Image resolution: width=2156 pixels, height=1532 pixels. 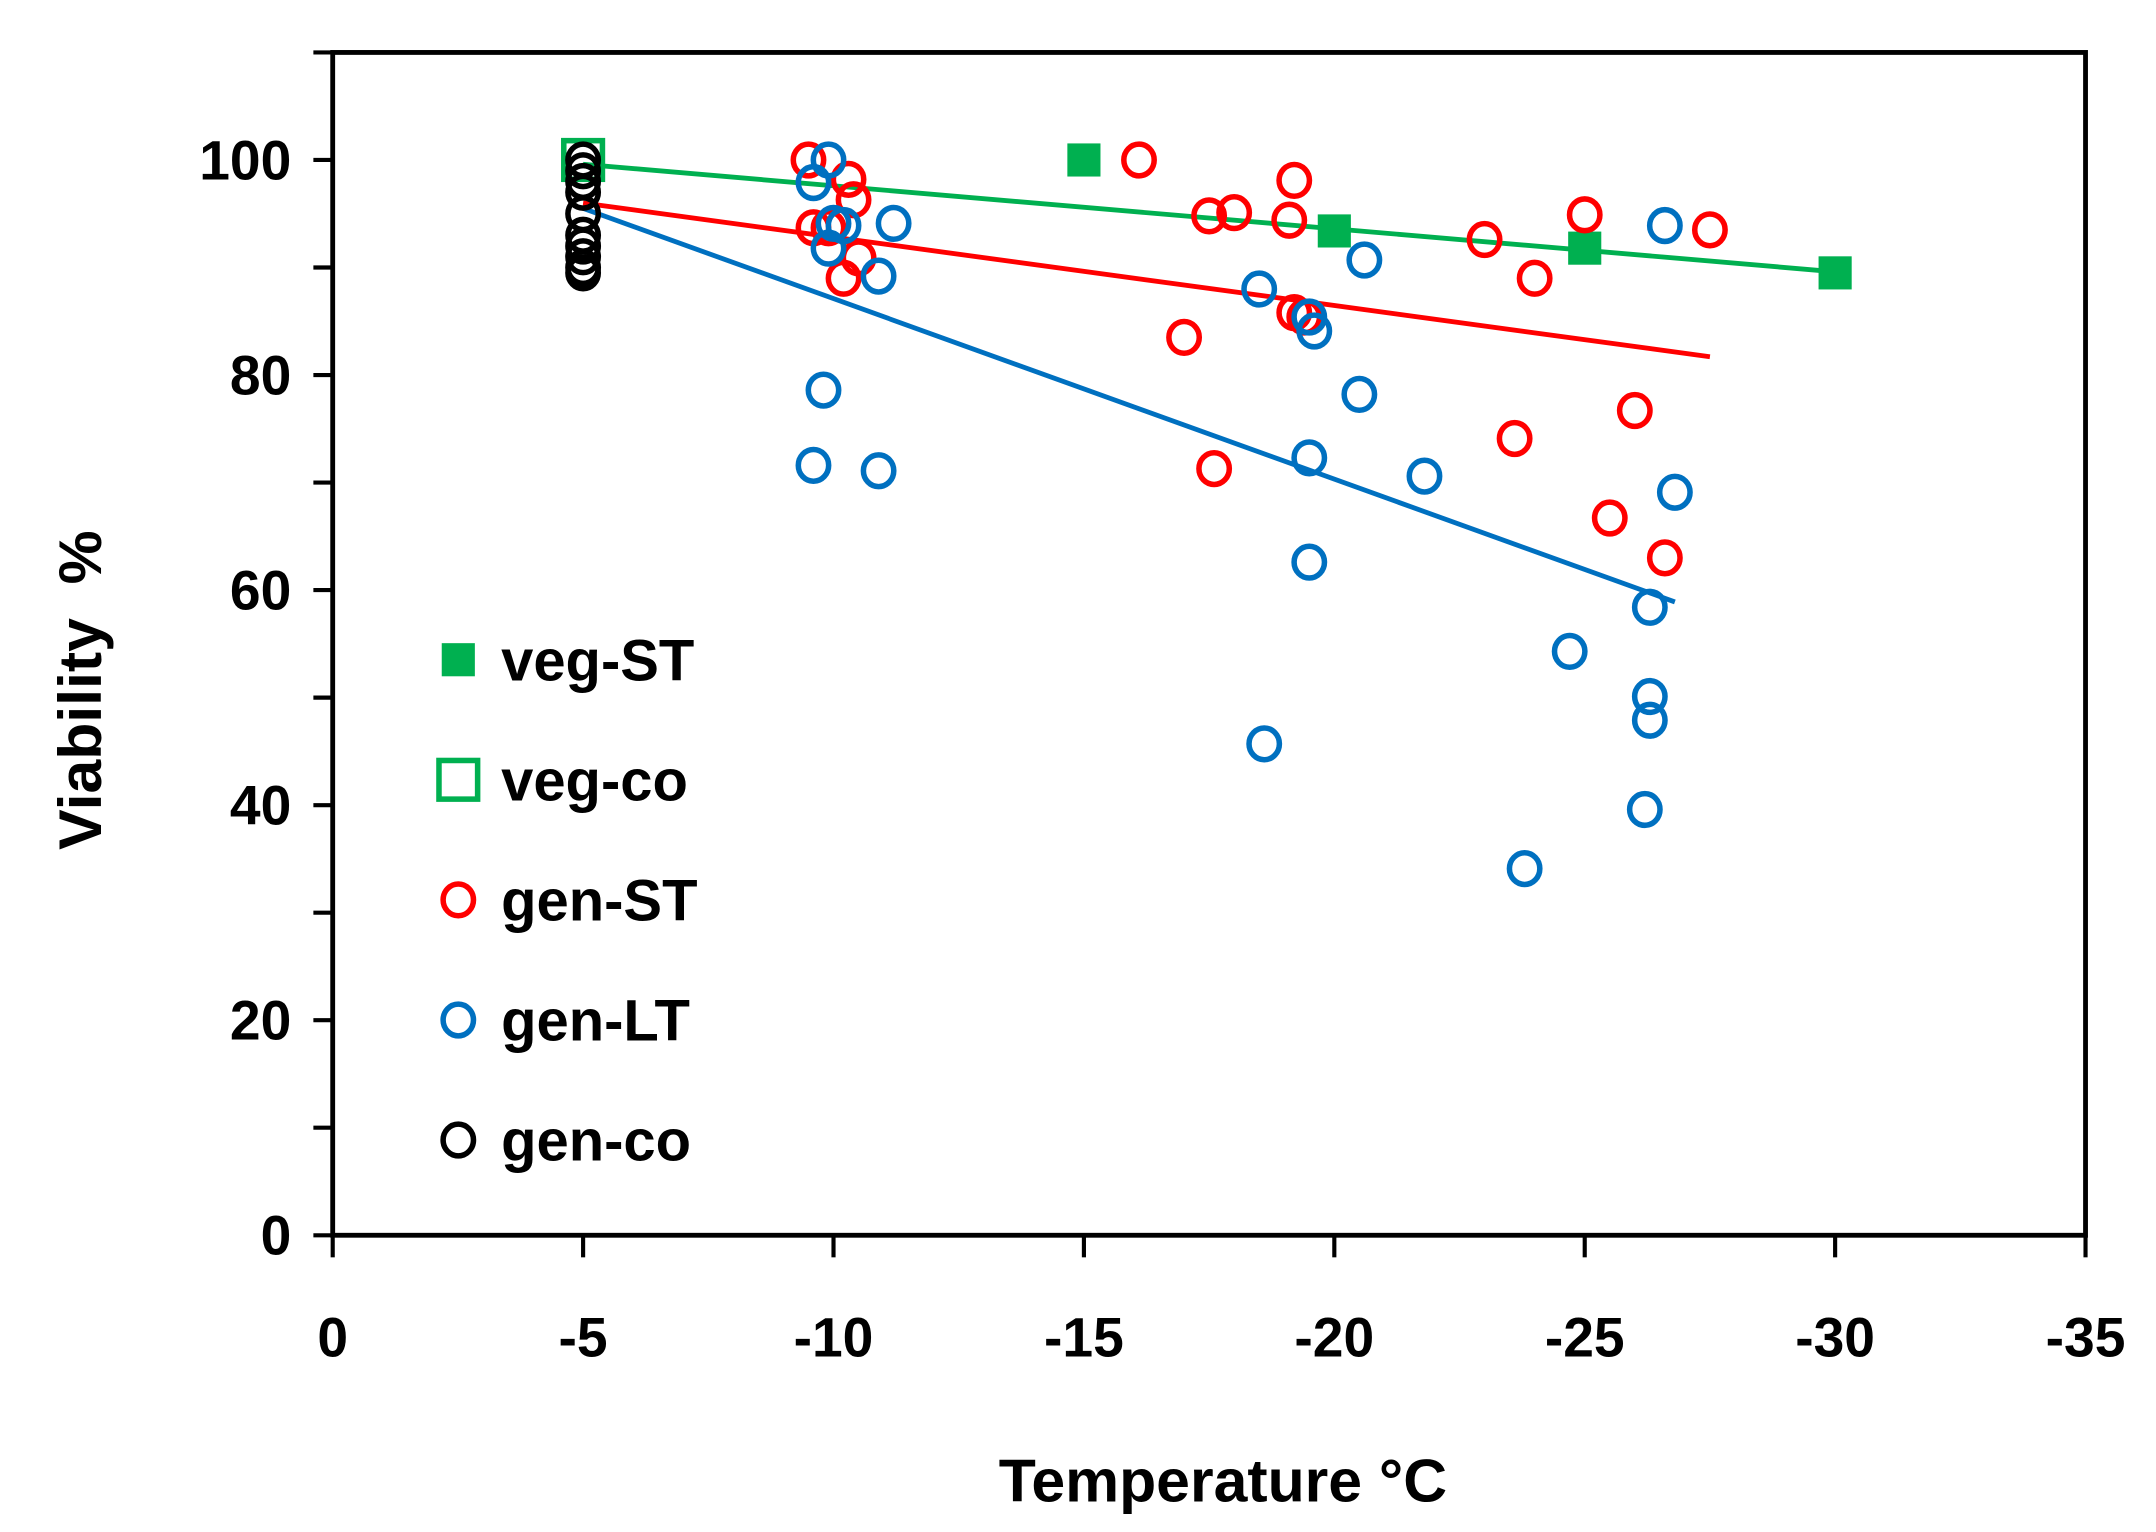 What do you see at coordinates (276, 1236) in the screenshot?
I see `y-tick-label: 0` at bounding box center [276, 1236].